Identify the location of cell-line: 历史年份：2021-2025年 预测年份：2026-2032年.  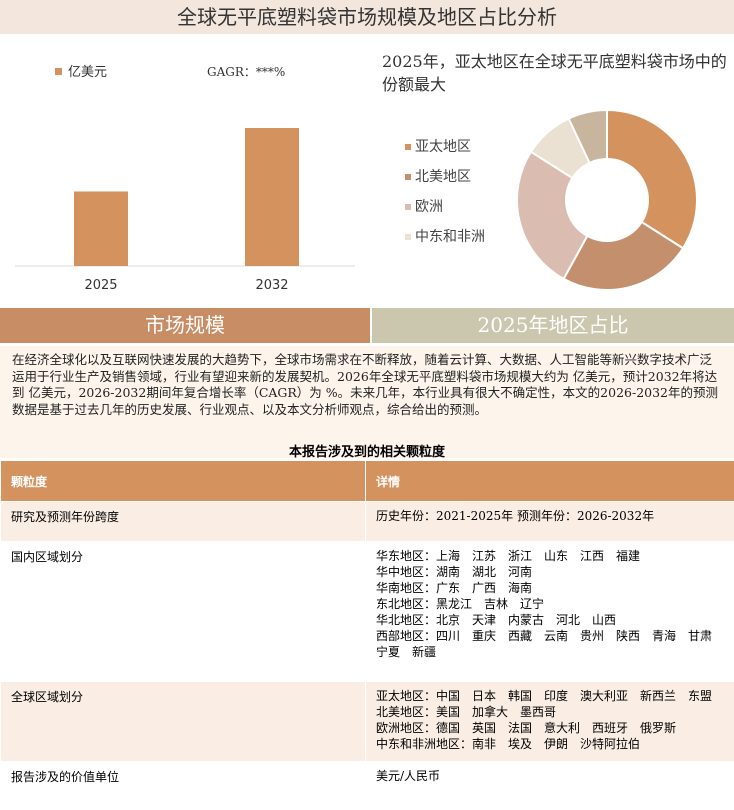
(515, 516).